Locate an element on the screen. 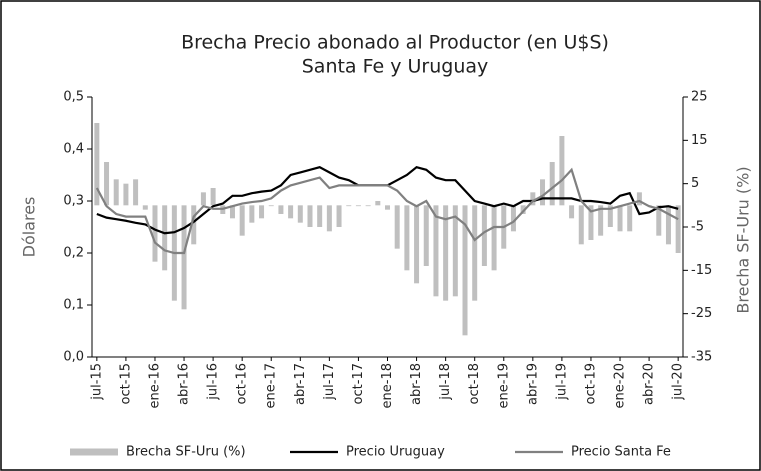 This screenshot has width=761, height=471. y-axis-label: Dólares is located at coordinates (29, 227).